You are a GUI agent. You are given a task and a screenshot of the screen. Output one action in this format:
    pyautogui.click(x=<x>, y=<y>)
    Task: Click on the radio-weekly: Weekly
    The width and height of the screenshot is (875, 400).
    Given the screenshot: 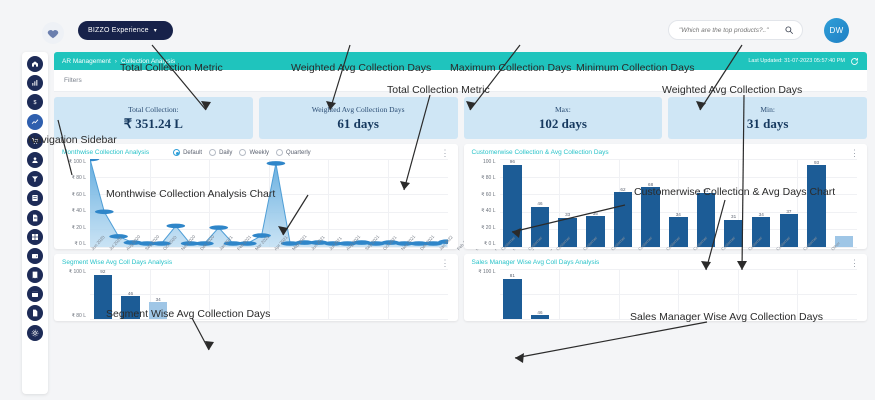 What is the action you would take?
    pyautogui.click(x=254, y=152)
    